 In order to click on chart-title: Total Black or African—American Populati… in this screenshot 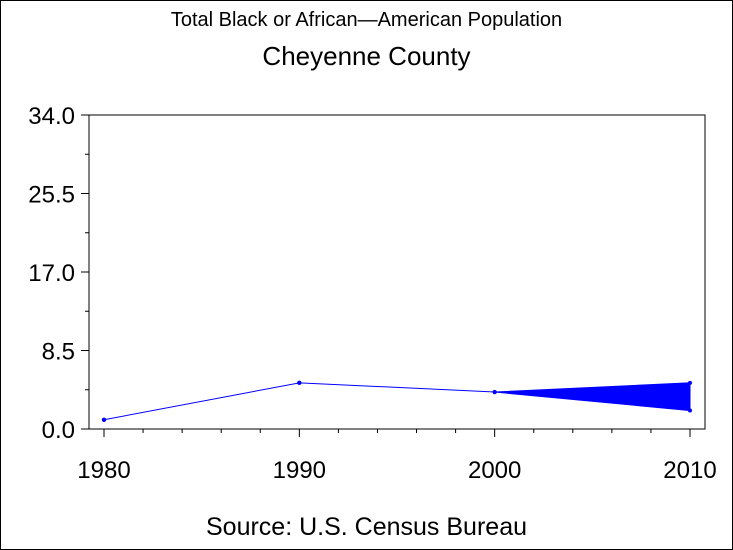, I will do `click(366, 20)`.